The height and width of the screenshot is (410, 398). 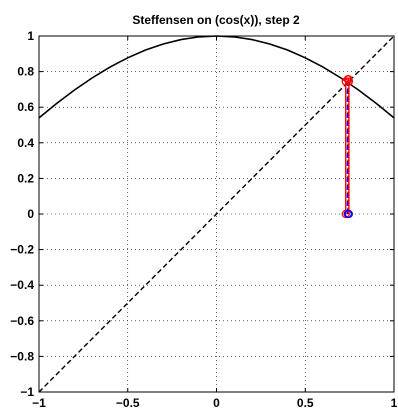 I want to click on markers-group, so click(x=347, y=147).